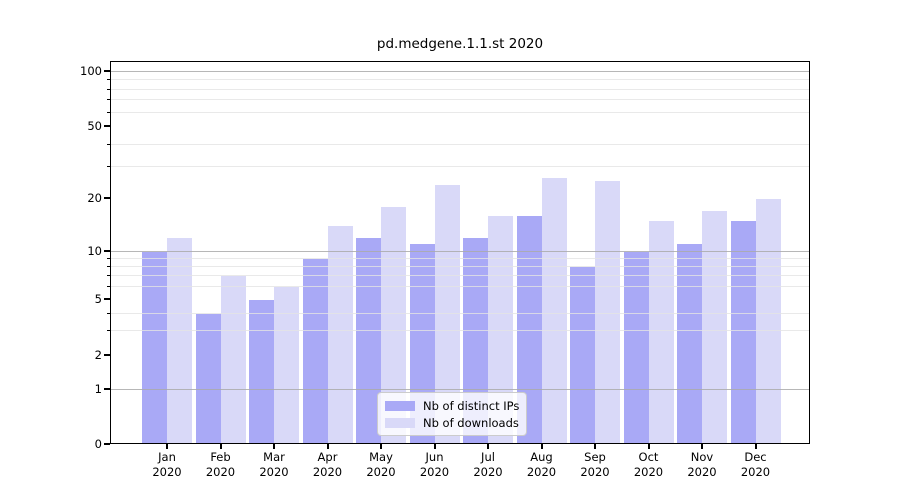 The width and height of the screenshot is (900, 500). I want to click on y-tick-label-2: 2, so click(98, 354).